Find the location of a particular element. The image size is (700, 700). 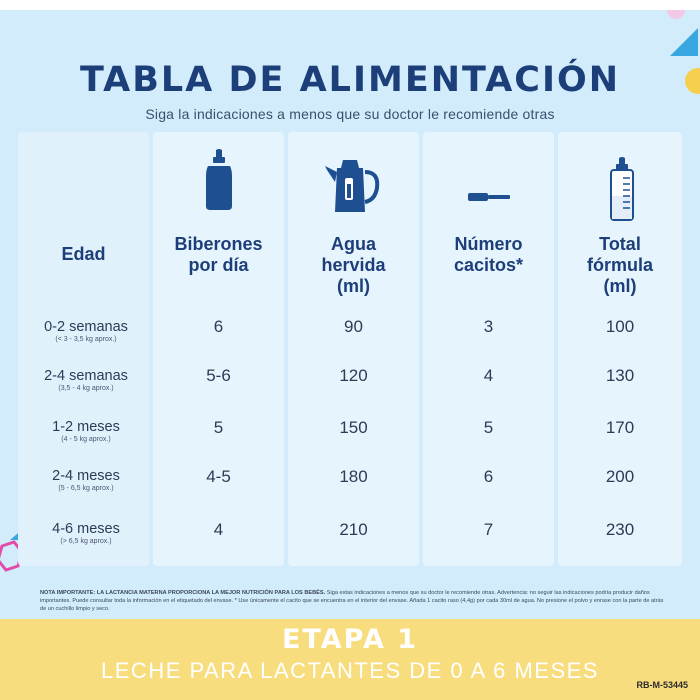

circle-top-decoration-icon is located at coordinates (676, 14).